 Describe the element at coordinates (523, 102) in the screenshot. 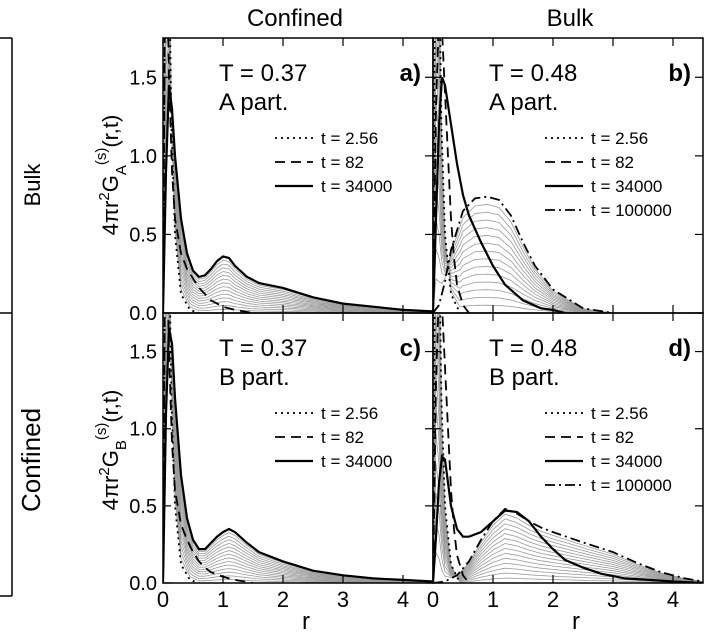

I see `particle-label: A part.` at that location.